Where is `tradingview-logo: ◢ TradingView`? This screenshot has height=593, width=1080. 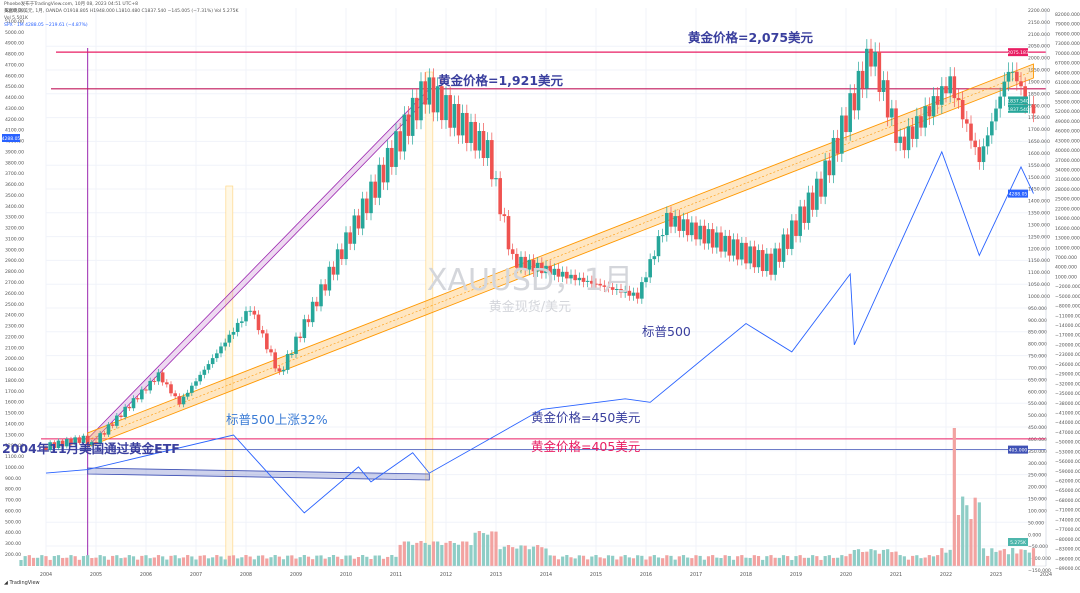
tradingview-logo: ◢ TradingView is located at coordinates (22, 583).